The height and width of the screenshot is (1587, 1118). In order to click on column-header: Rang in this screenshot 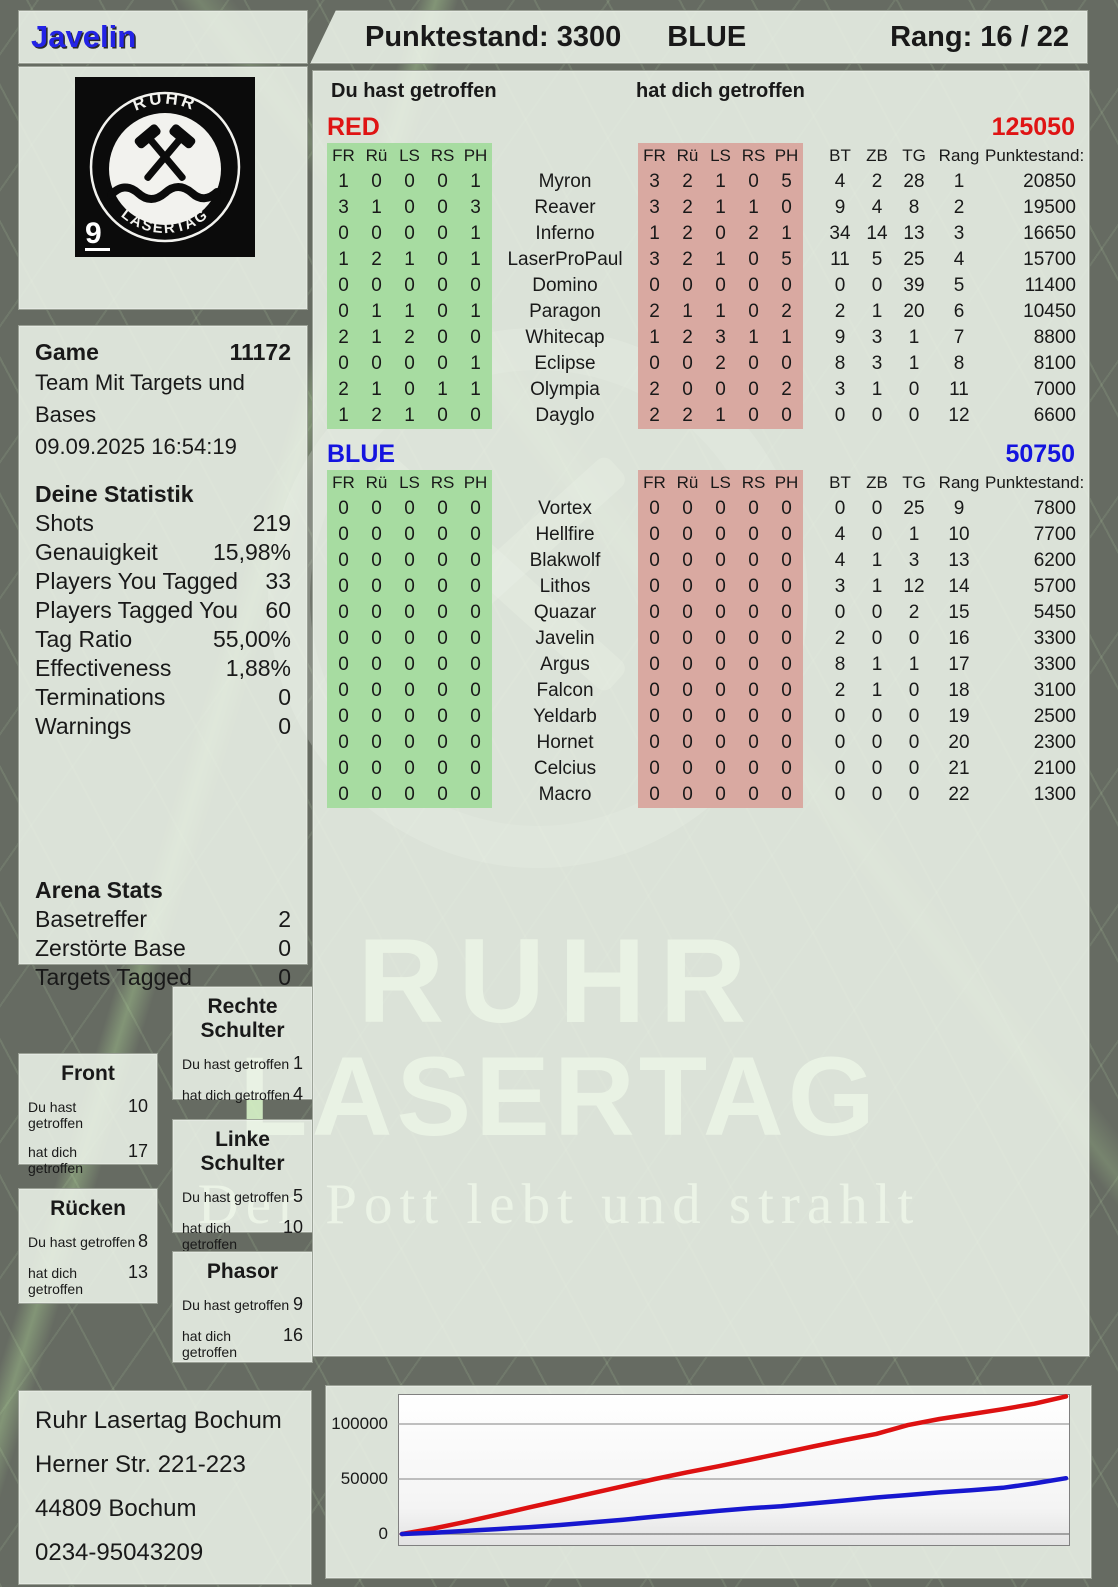, I will do `click(959, 482)`.